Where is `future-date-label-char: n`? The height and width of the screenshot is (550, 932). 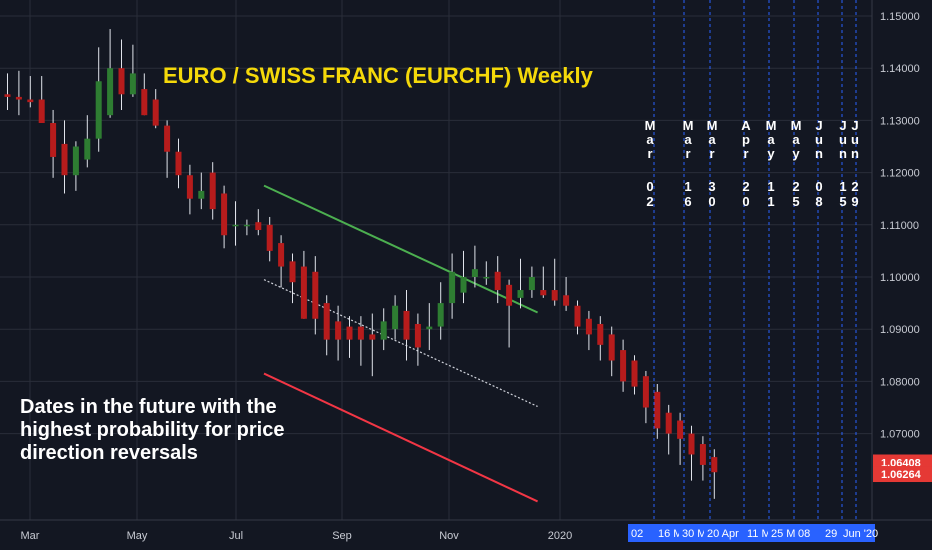 future-date-label-char: n is located at coordinates (855, 153).